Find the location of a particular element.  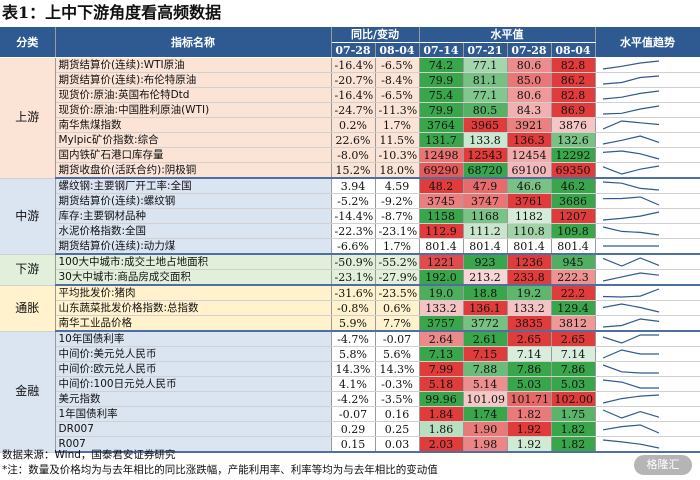

level-value: 3757 is located at coordinates (441, 323).